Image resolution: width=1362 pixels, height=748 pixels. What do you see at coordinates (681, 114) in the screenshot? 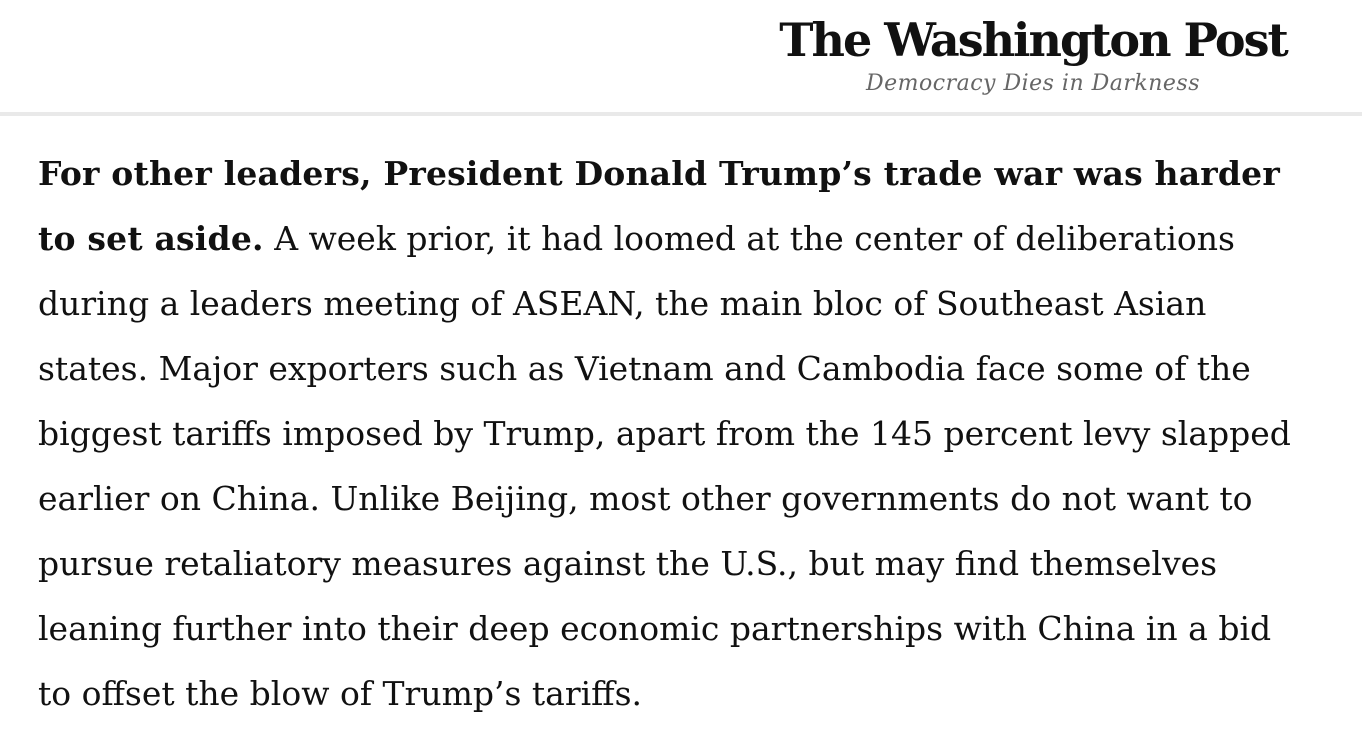
I see `header-divider` at bounding box center [681, 114].